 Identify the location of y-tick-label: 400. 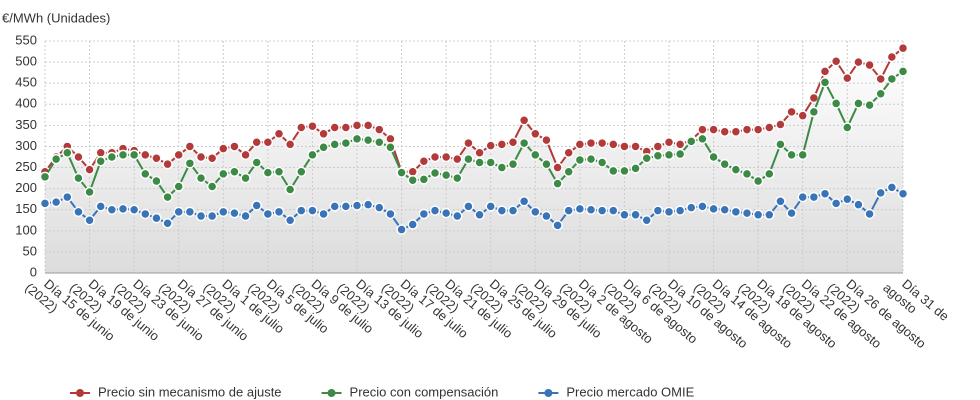
(26, 103).